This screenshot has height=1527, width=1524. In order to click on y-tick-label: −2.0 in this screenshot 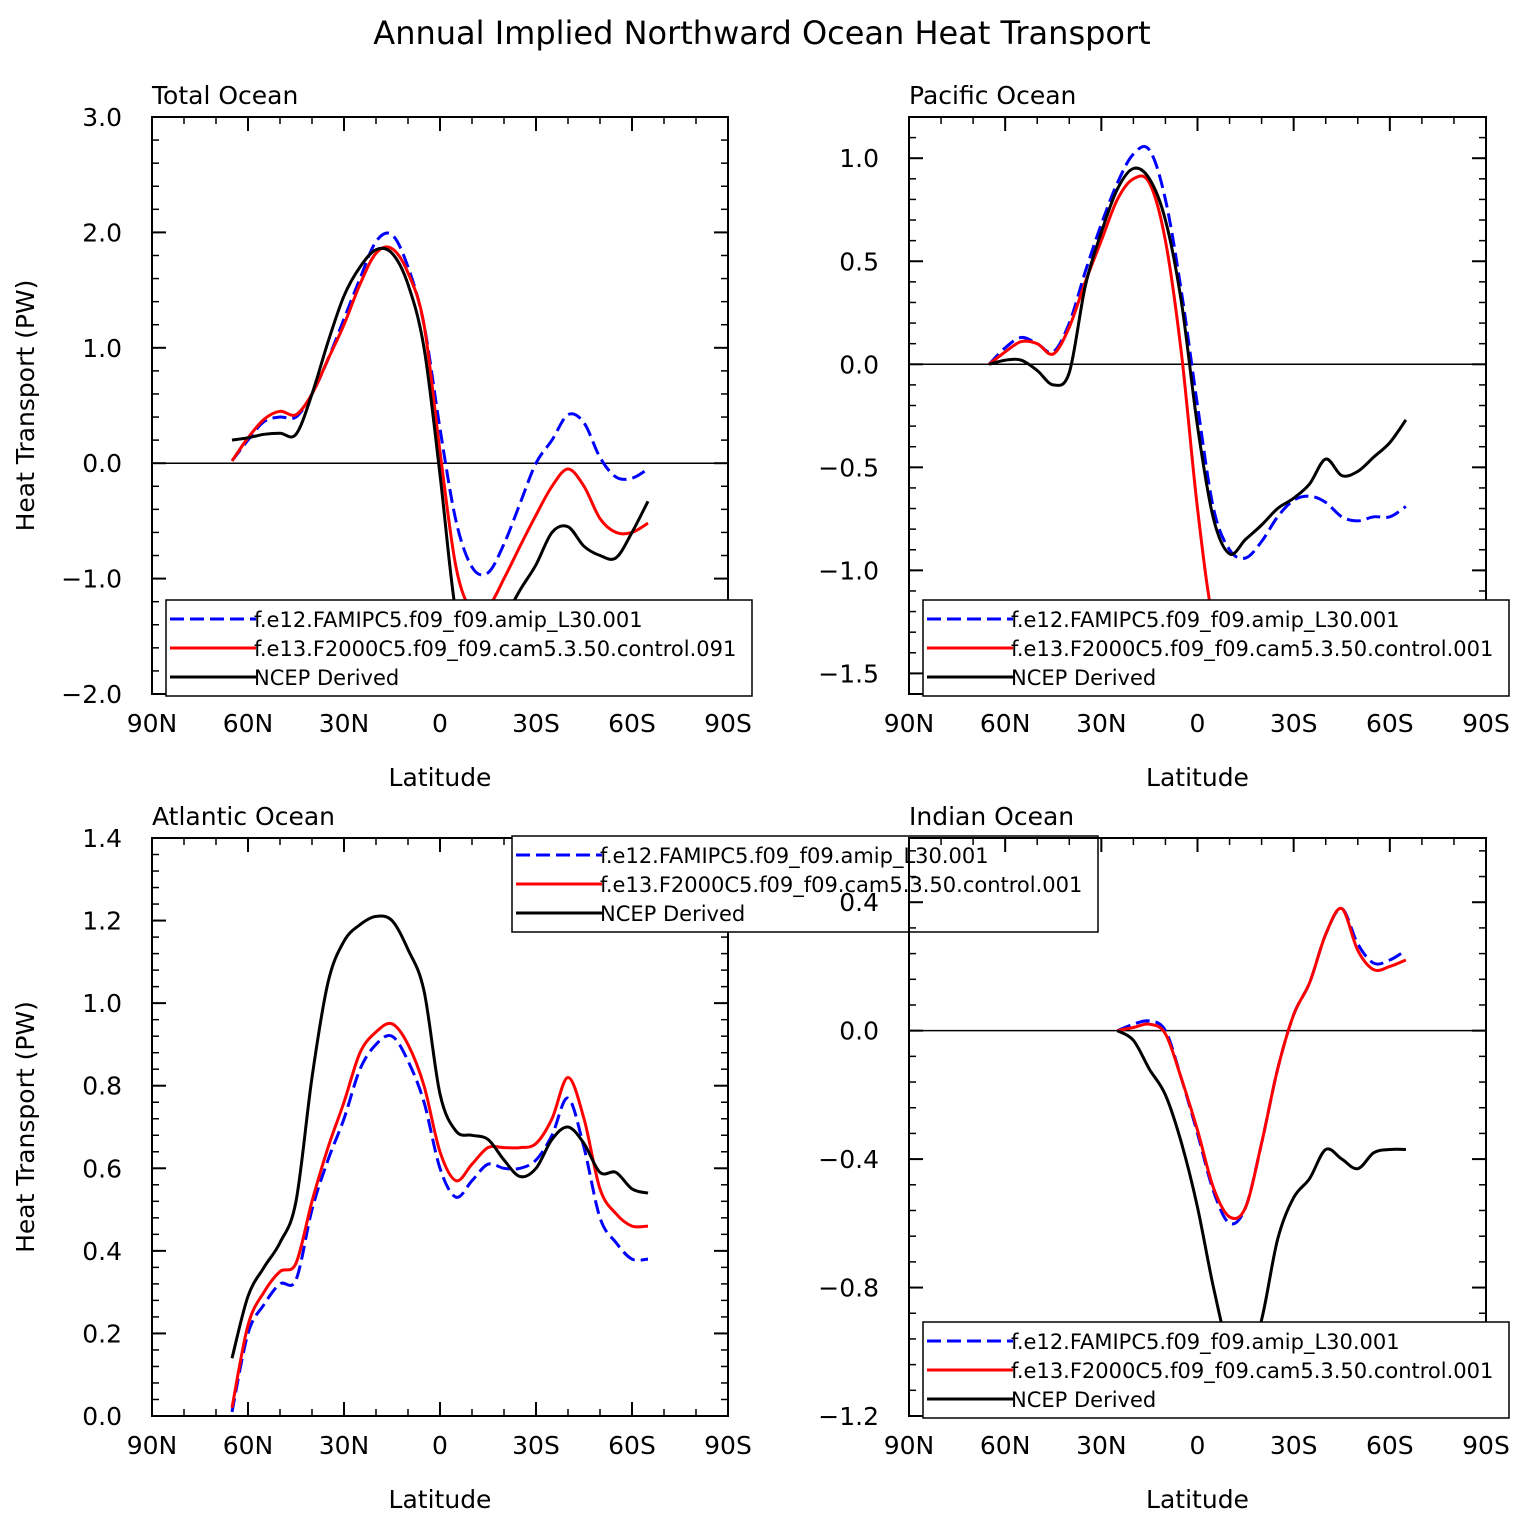, I will do `click(91, 694)`.